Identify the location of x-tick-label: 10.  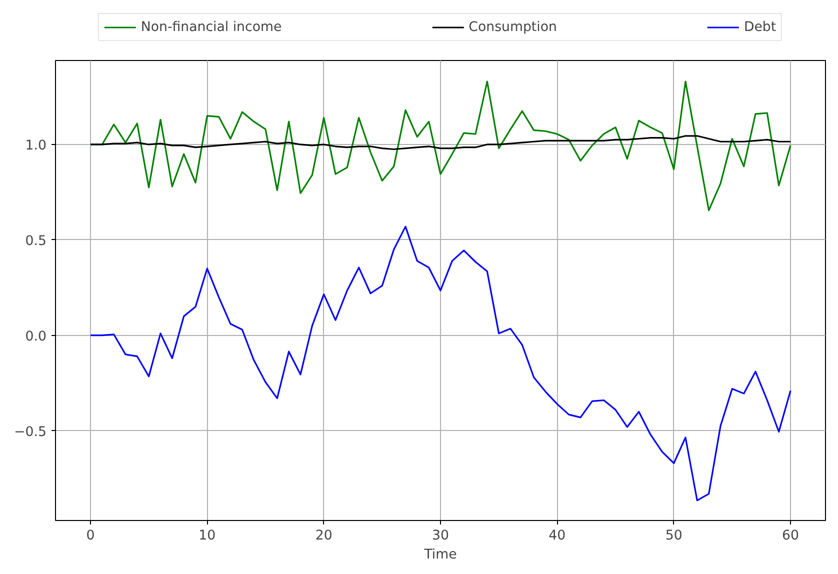
(207, 536).